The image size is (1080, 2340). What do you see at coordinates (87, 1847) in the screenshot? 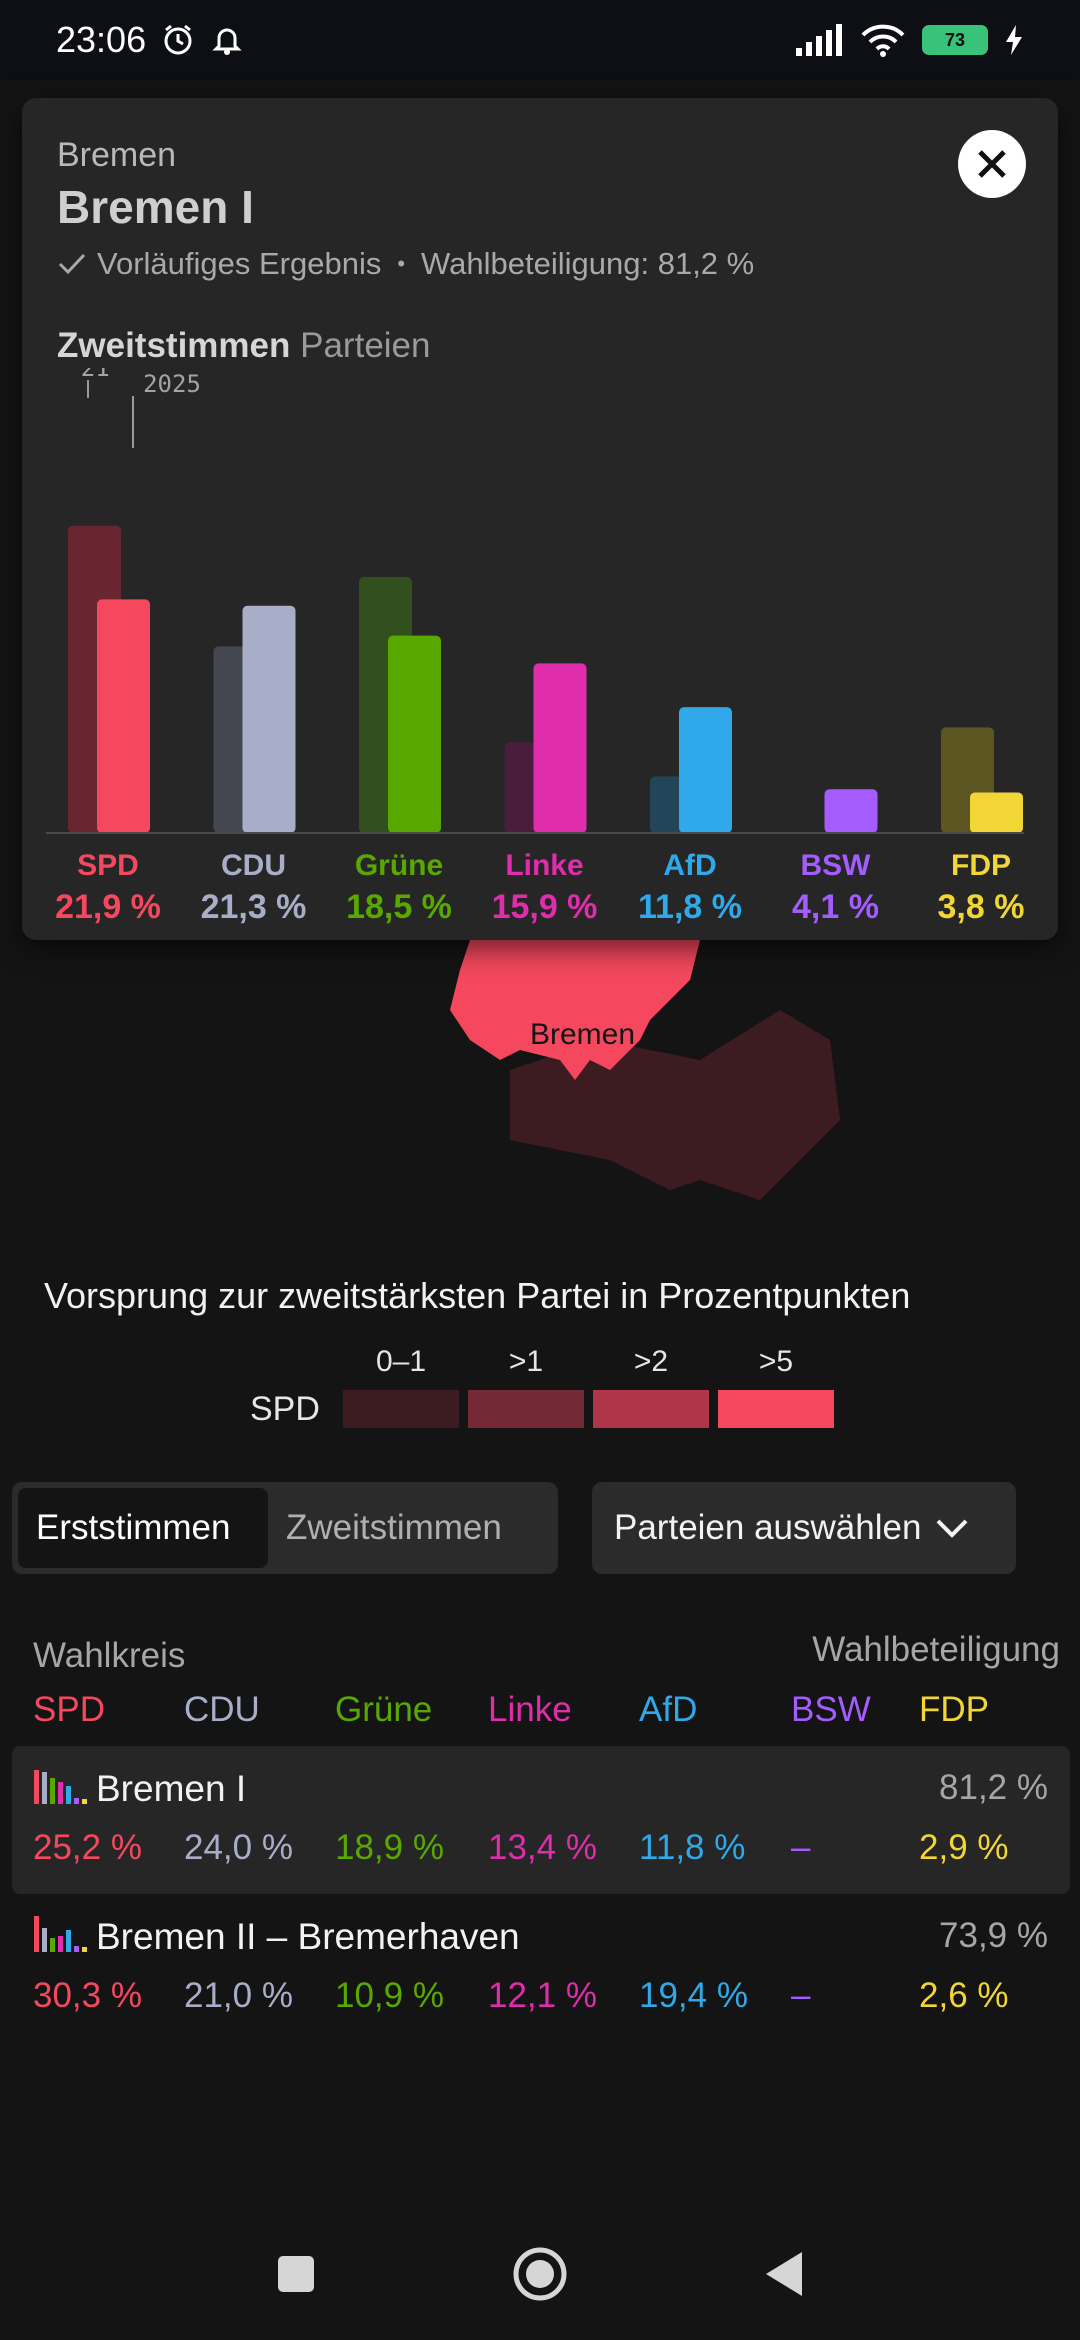
I see `party-value: 25,2 %` at bounding box center [87, 1847].